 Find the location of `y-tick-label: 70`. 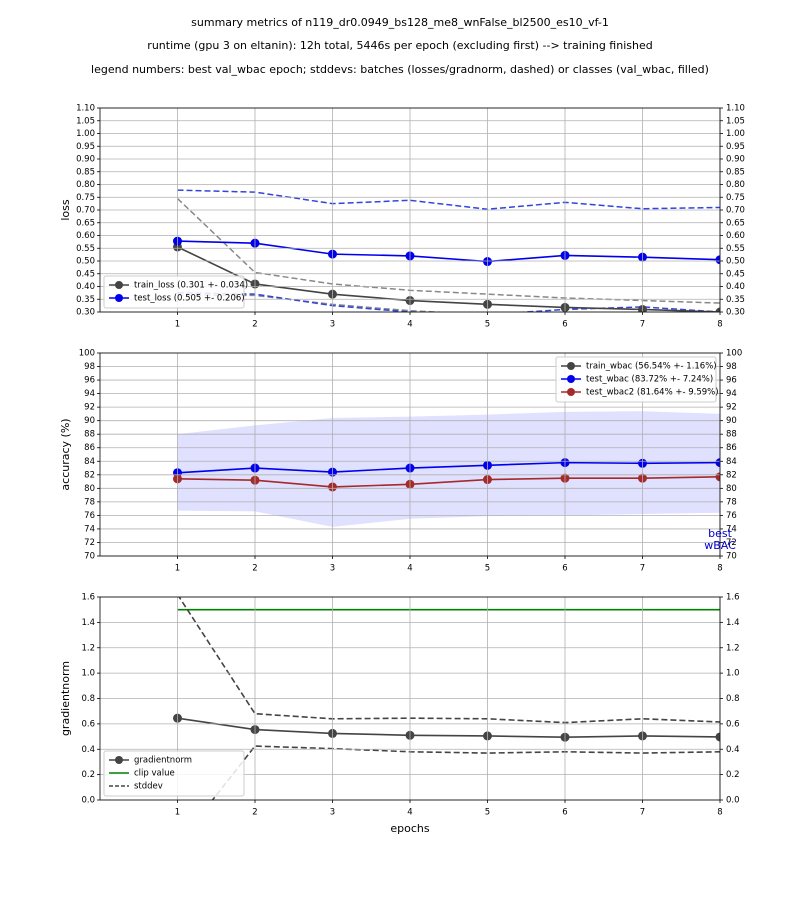

y-tick-label: 70 is located at coordinates (89, 557).